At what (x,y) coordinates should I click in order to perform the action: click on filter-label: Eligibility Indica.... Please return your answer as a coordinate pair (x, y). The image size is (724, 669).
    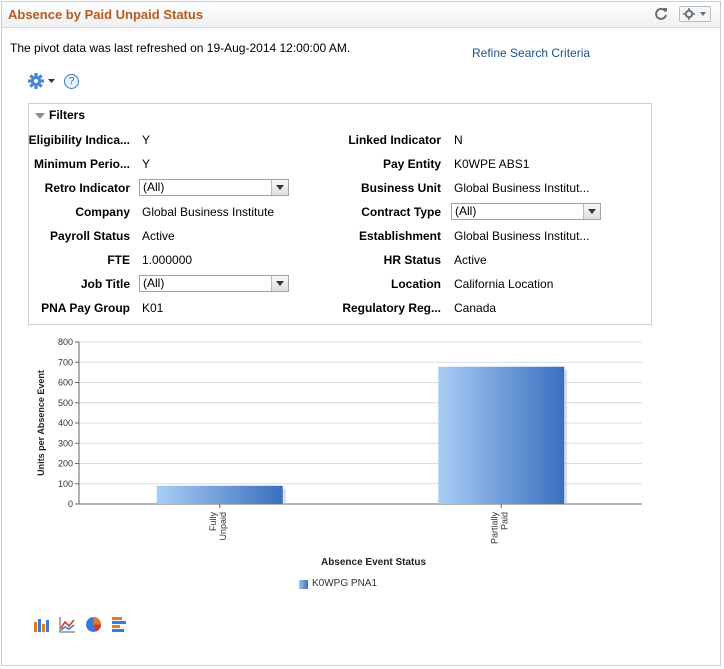
    Looking at the image, I should click on (79, 140).